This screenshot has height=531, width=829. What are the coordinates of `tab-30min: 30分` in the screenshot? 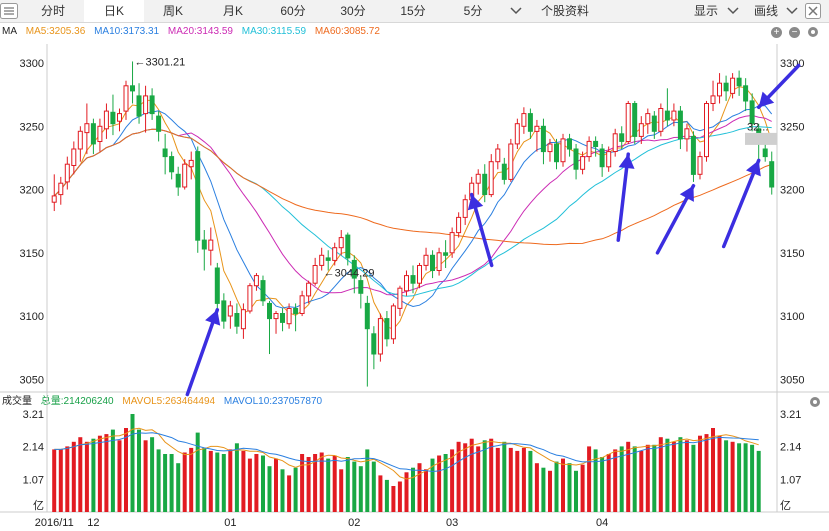 It's located at (353, 11).